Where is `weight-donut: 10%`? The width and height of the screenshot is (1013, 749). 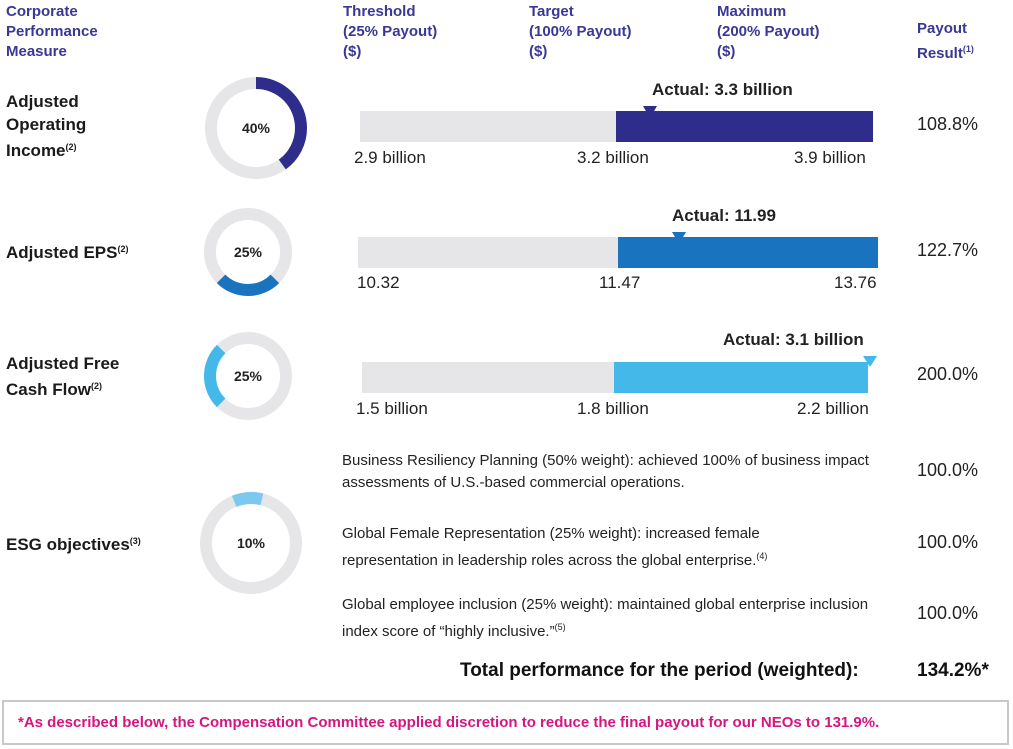
weight-donut: 10% is located at coordinates (251, 543).